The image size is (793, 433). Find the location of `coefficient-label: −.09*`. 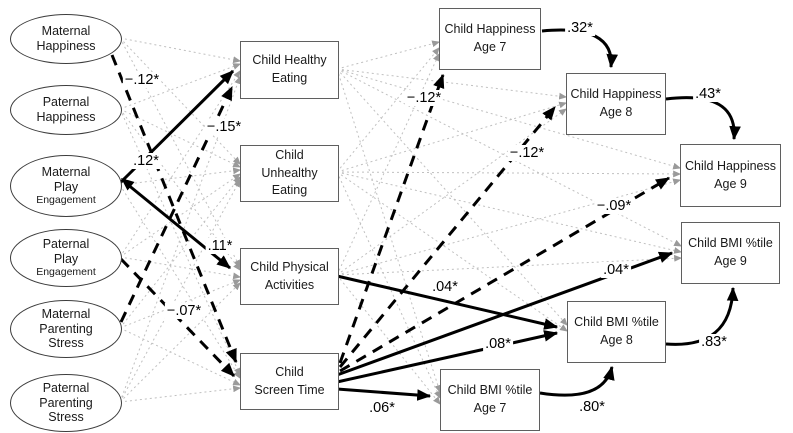

coefficient-label: −.09* is located at coordinates (614, 206).